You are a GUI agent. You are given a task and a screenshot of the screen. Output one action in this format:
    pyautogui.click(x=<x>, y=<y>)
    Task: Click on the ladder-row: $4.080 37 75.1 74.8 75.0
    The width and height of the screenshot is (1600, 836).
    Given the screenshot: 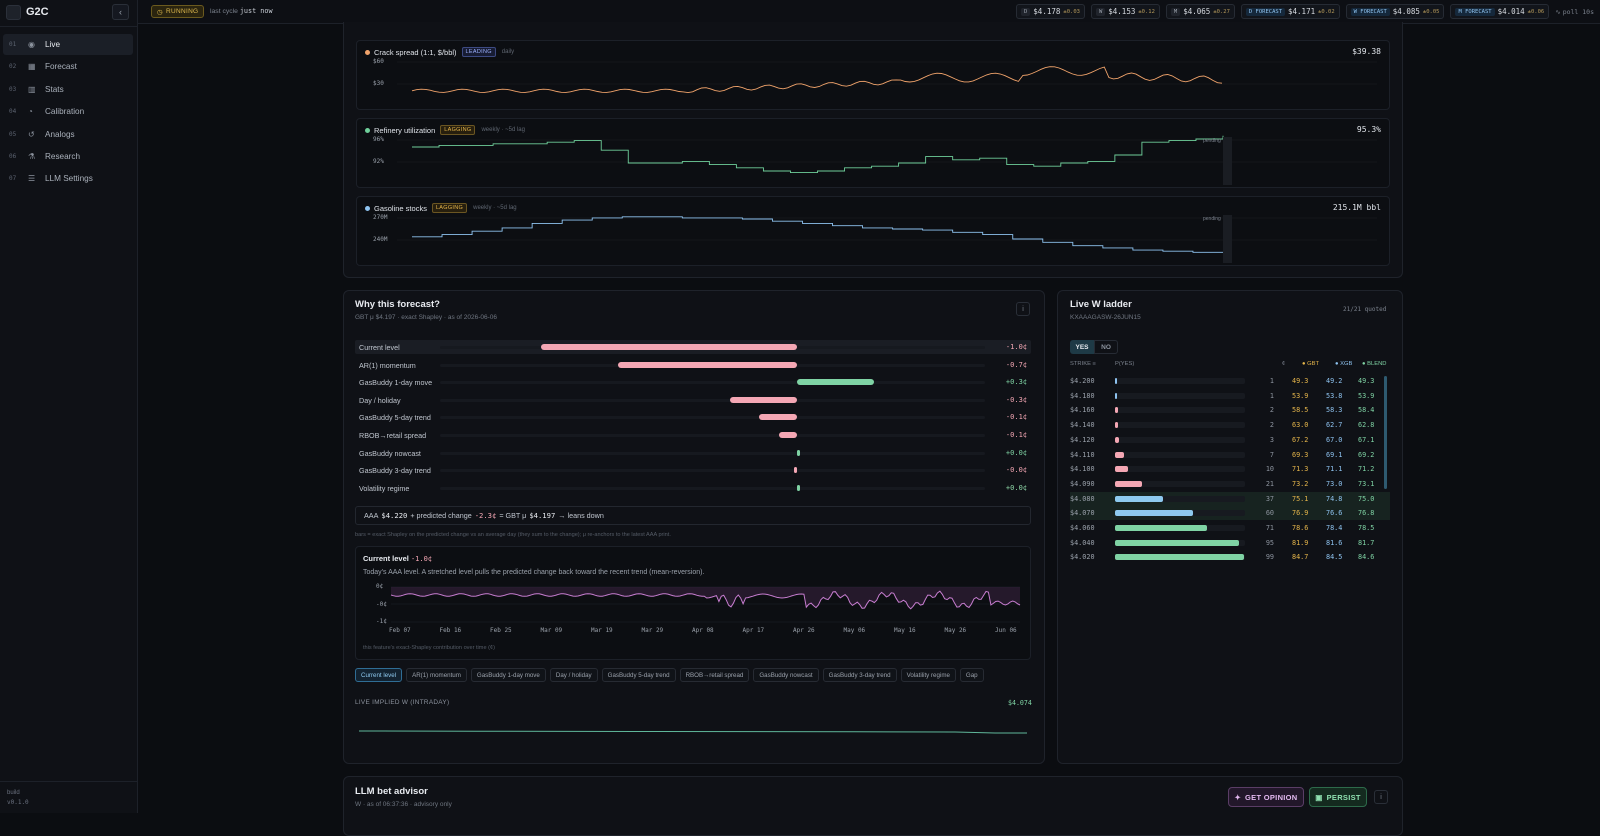 What is the action you would take?
    pyautogui.click(x=1230, y=498)
    